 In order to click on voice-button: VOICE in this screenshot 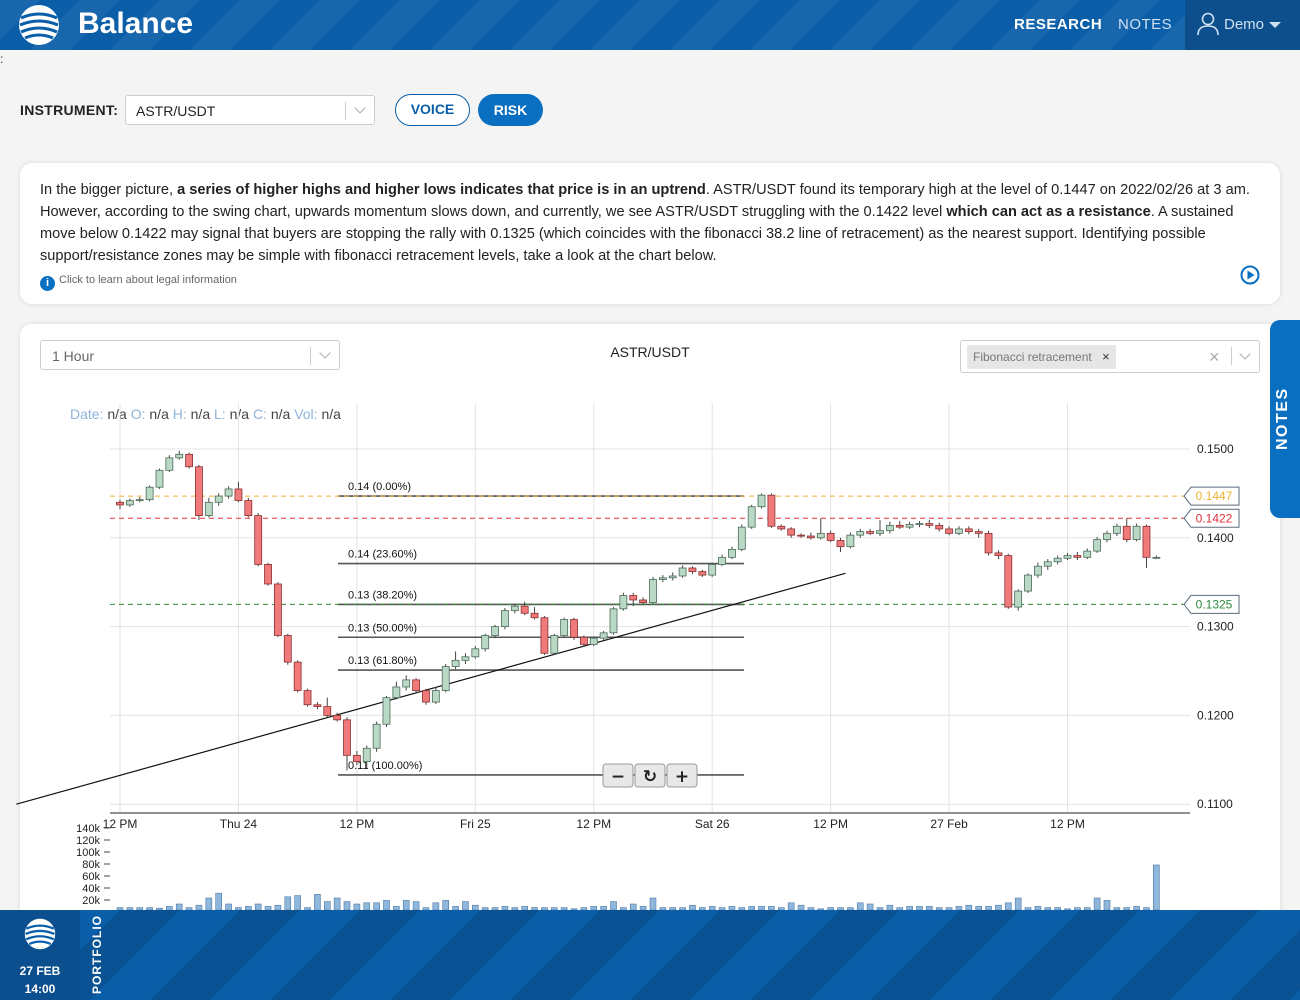, I will do `click(432, 110)`.